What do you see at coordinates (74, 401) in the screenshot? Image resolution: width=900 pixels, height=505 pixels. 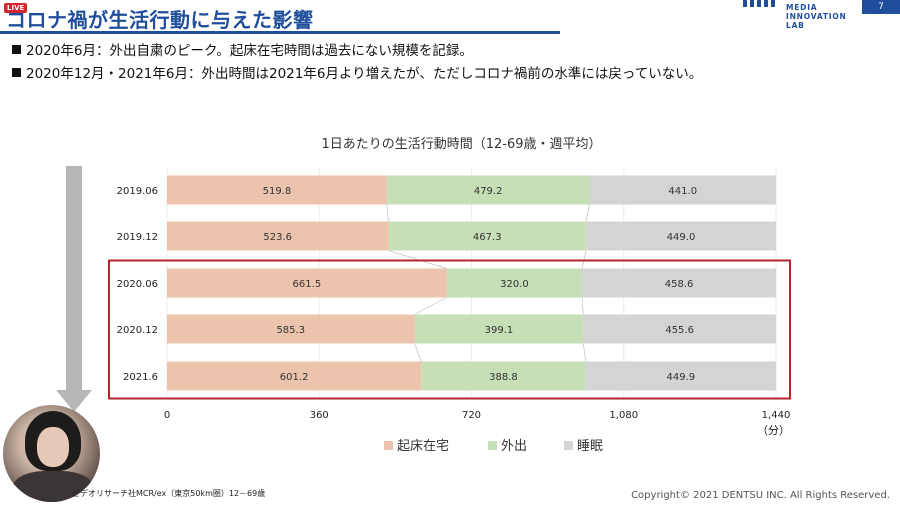 I see `time-arrow-head-icon` at bounding box center [74, 401].